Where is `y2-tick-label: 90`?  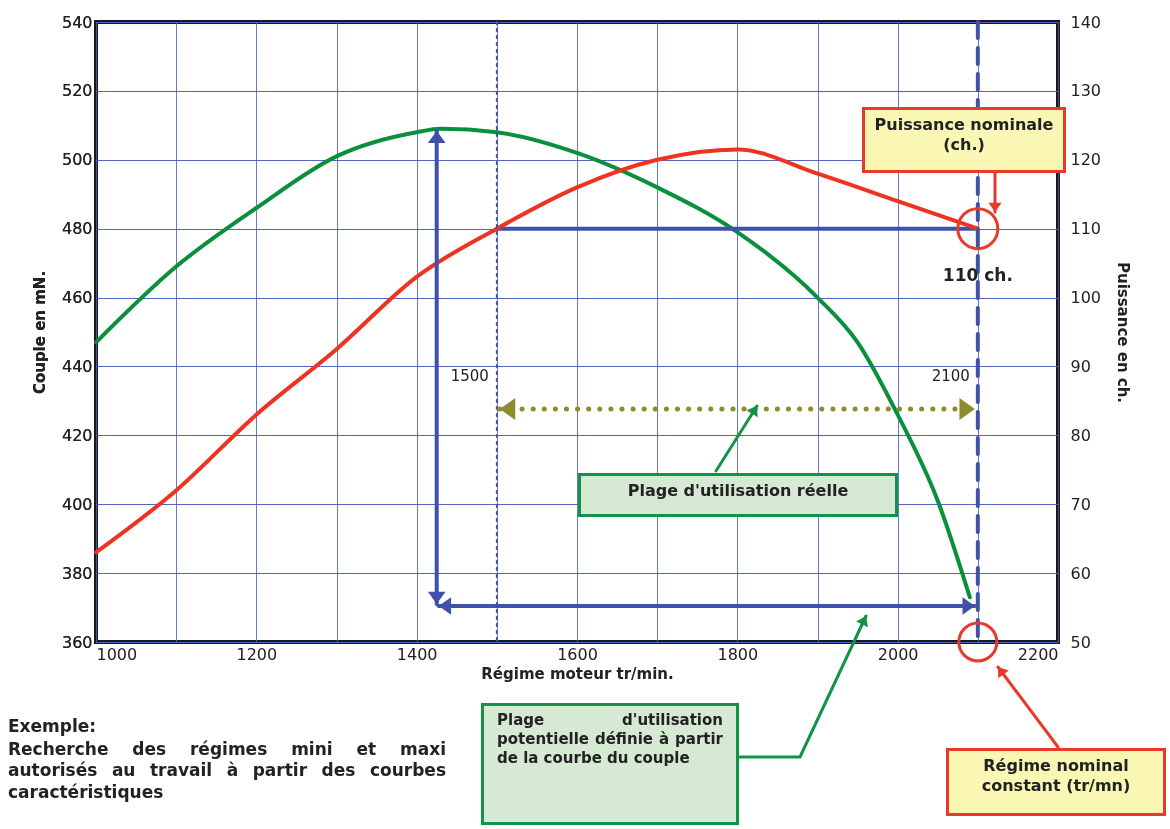 y2-tick-label: 90 is located at coordinates (1080, 366).